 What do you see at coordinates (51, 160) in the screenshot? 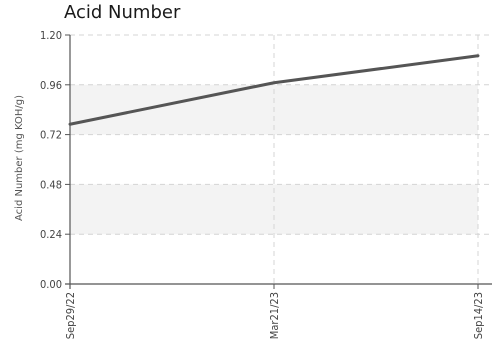
I see `y-tick-labels: 0.00 0.24 0.48 0.72 0.96 1.20` at bounding box center [51, 160].